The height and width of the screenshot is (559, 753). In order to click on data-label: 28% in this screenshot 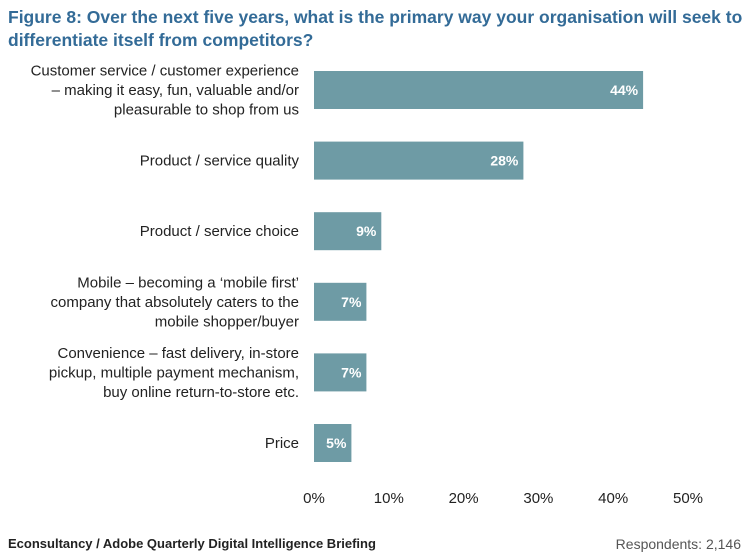, I will do `click(504, 161)`.